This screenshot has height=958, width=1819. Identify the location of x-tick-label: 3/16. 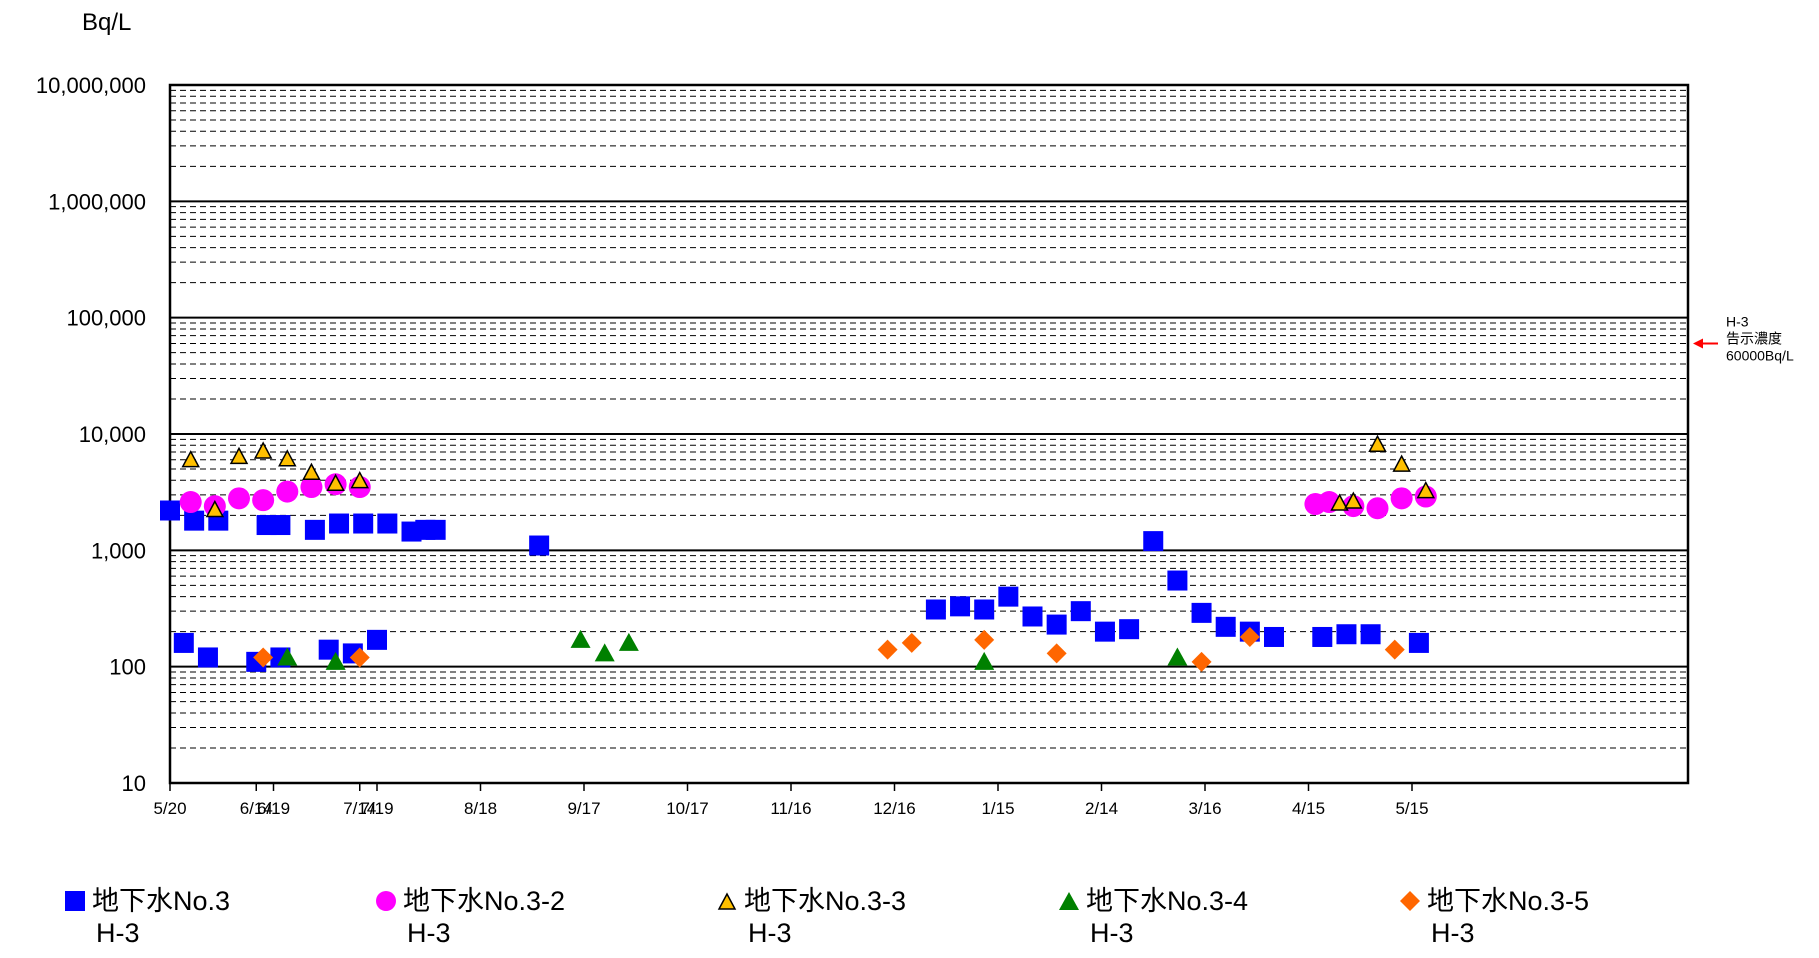
(1204, 808).